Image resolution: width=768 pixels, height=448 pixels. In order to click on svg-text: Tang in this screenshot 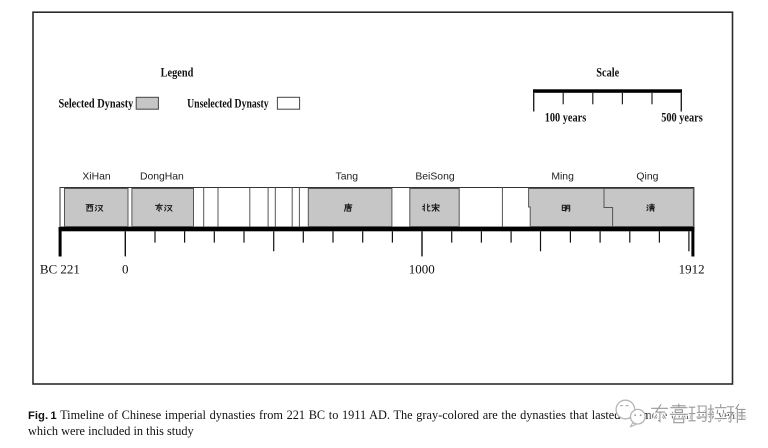, I will do `click(347, 177)`.